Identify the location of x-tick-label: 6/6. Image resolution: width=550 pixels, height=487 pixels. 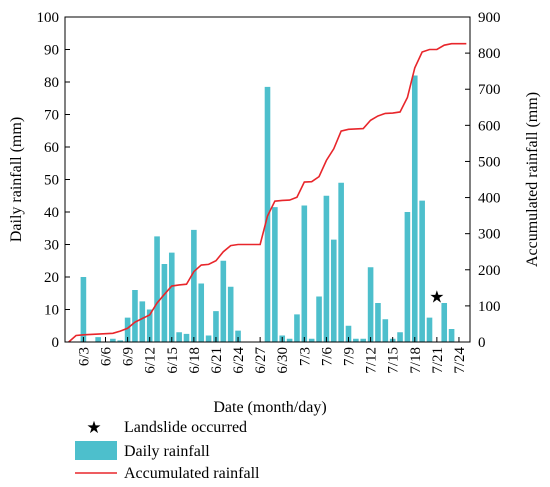
(107, 357).